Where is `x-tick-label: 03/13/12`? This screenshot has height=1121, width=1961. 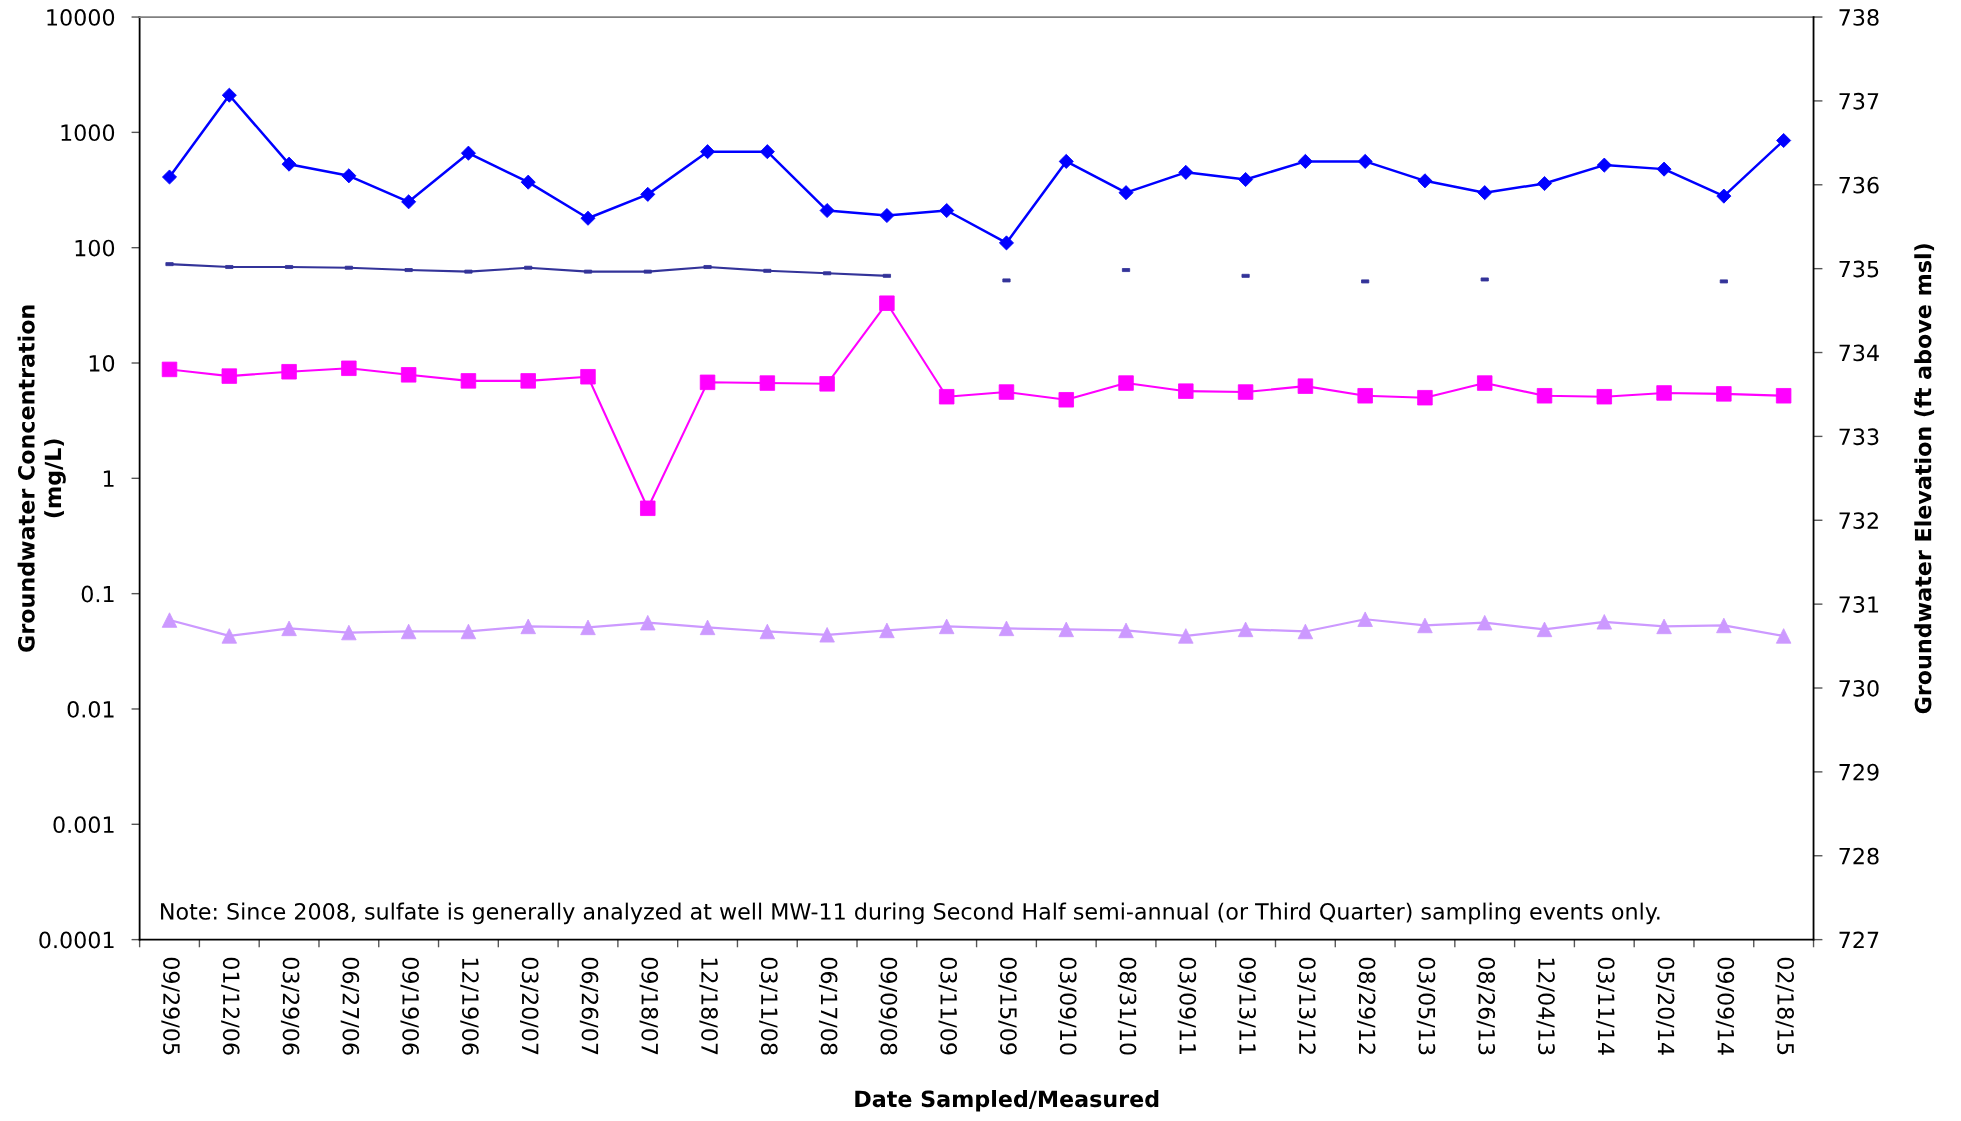 x-tick-label: 03/13/12 is located at coordinates (1306, 1005).